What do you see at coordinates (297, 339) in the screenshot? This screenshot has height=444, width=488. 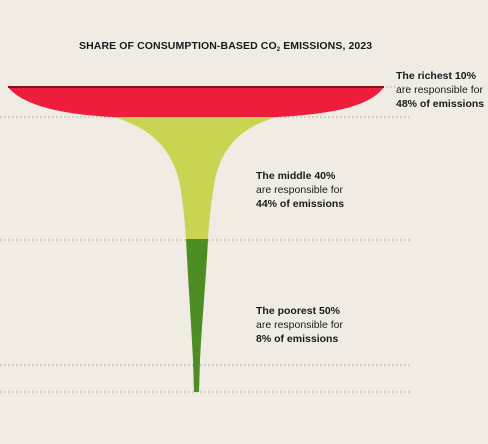 I see `annotation-poorest-share: 8% of emissions` at bounding box center [297, 339].